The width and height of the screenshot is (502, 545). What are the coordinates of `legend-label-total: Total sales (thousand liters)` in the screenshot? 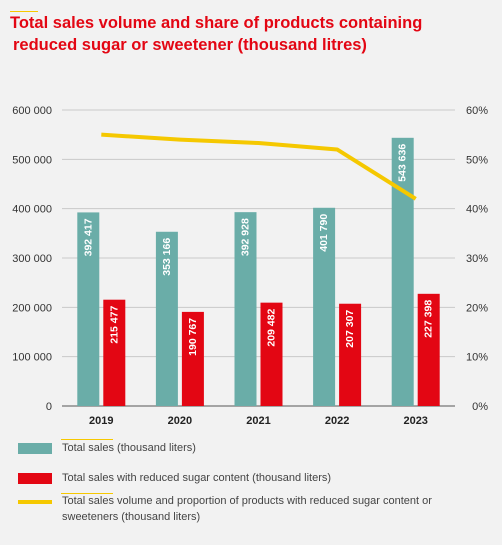 It's located at (129, 448).